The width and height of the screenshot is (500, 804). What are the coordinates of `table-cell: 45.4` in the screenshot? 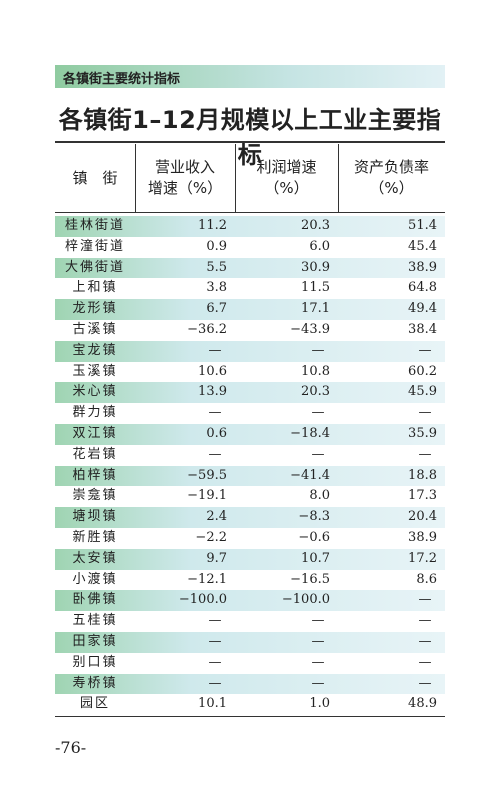 It's located at (422, 246).